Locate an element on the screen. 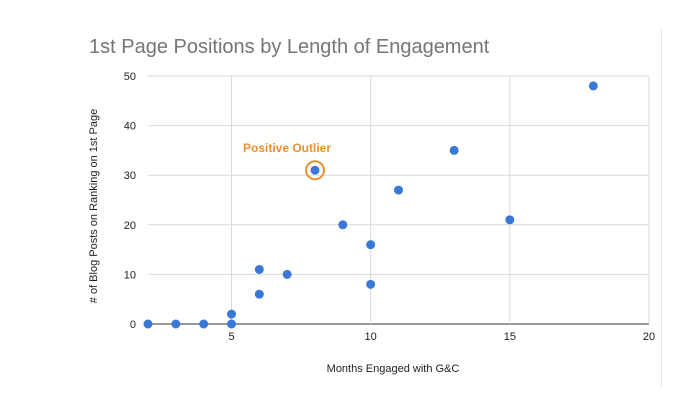  annotation-label: Positive Outlier is located at coordinates (287, 148).